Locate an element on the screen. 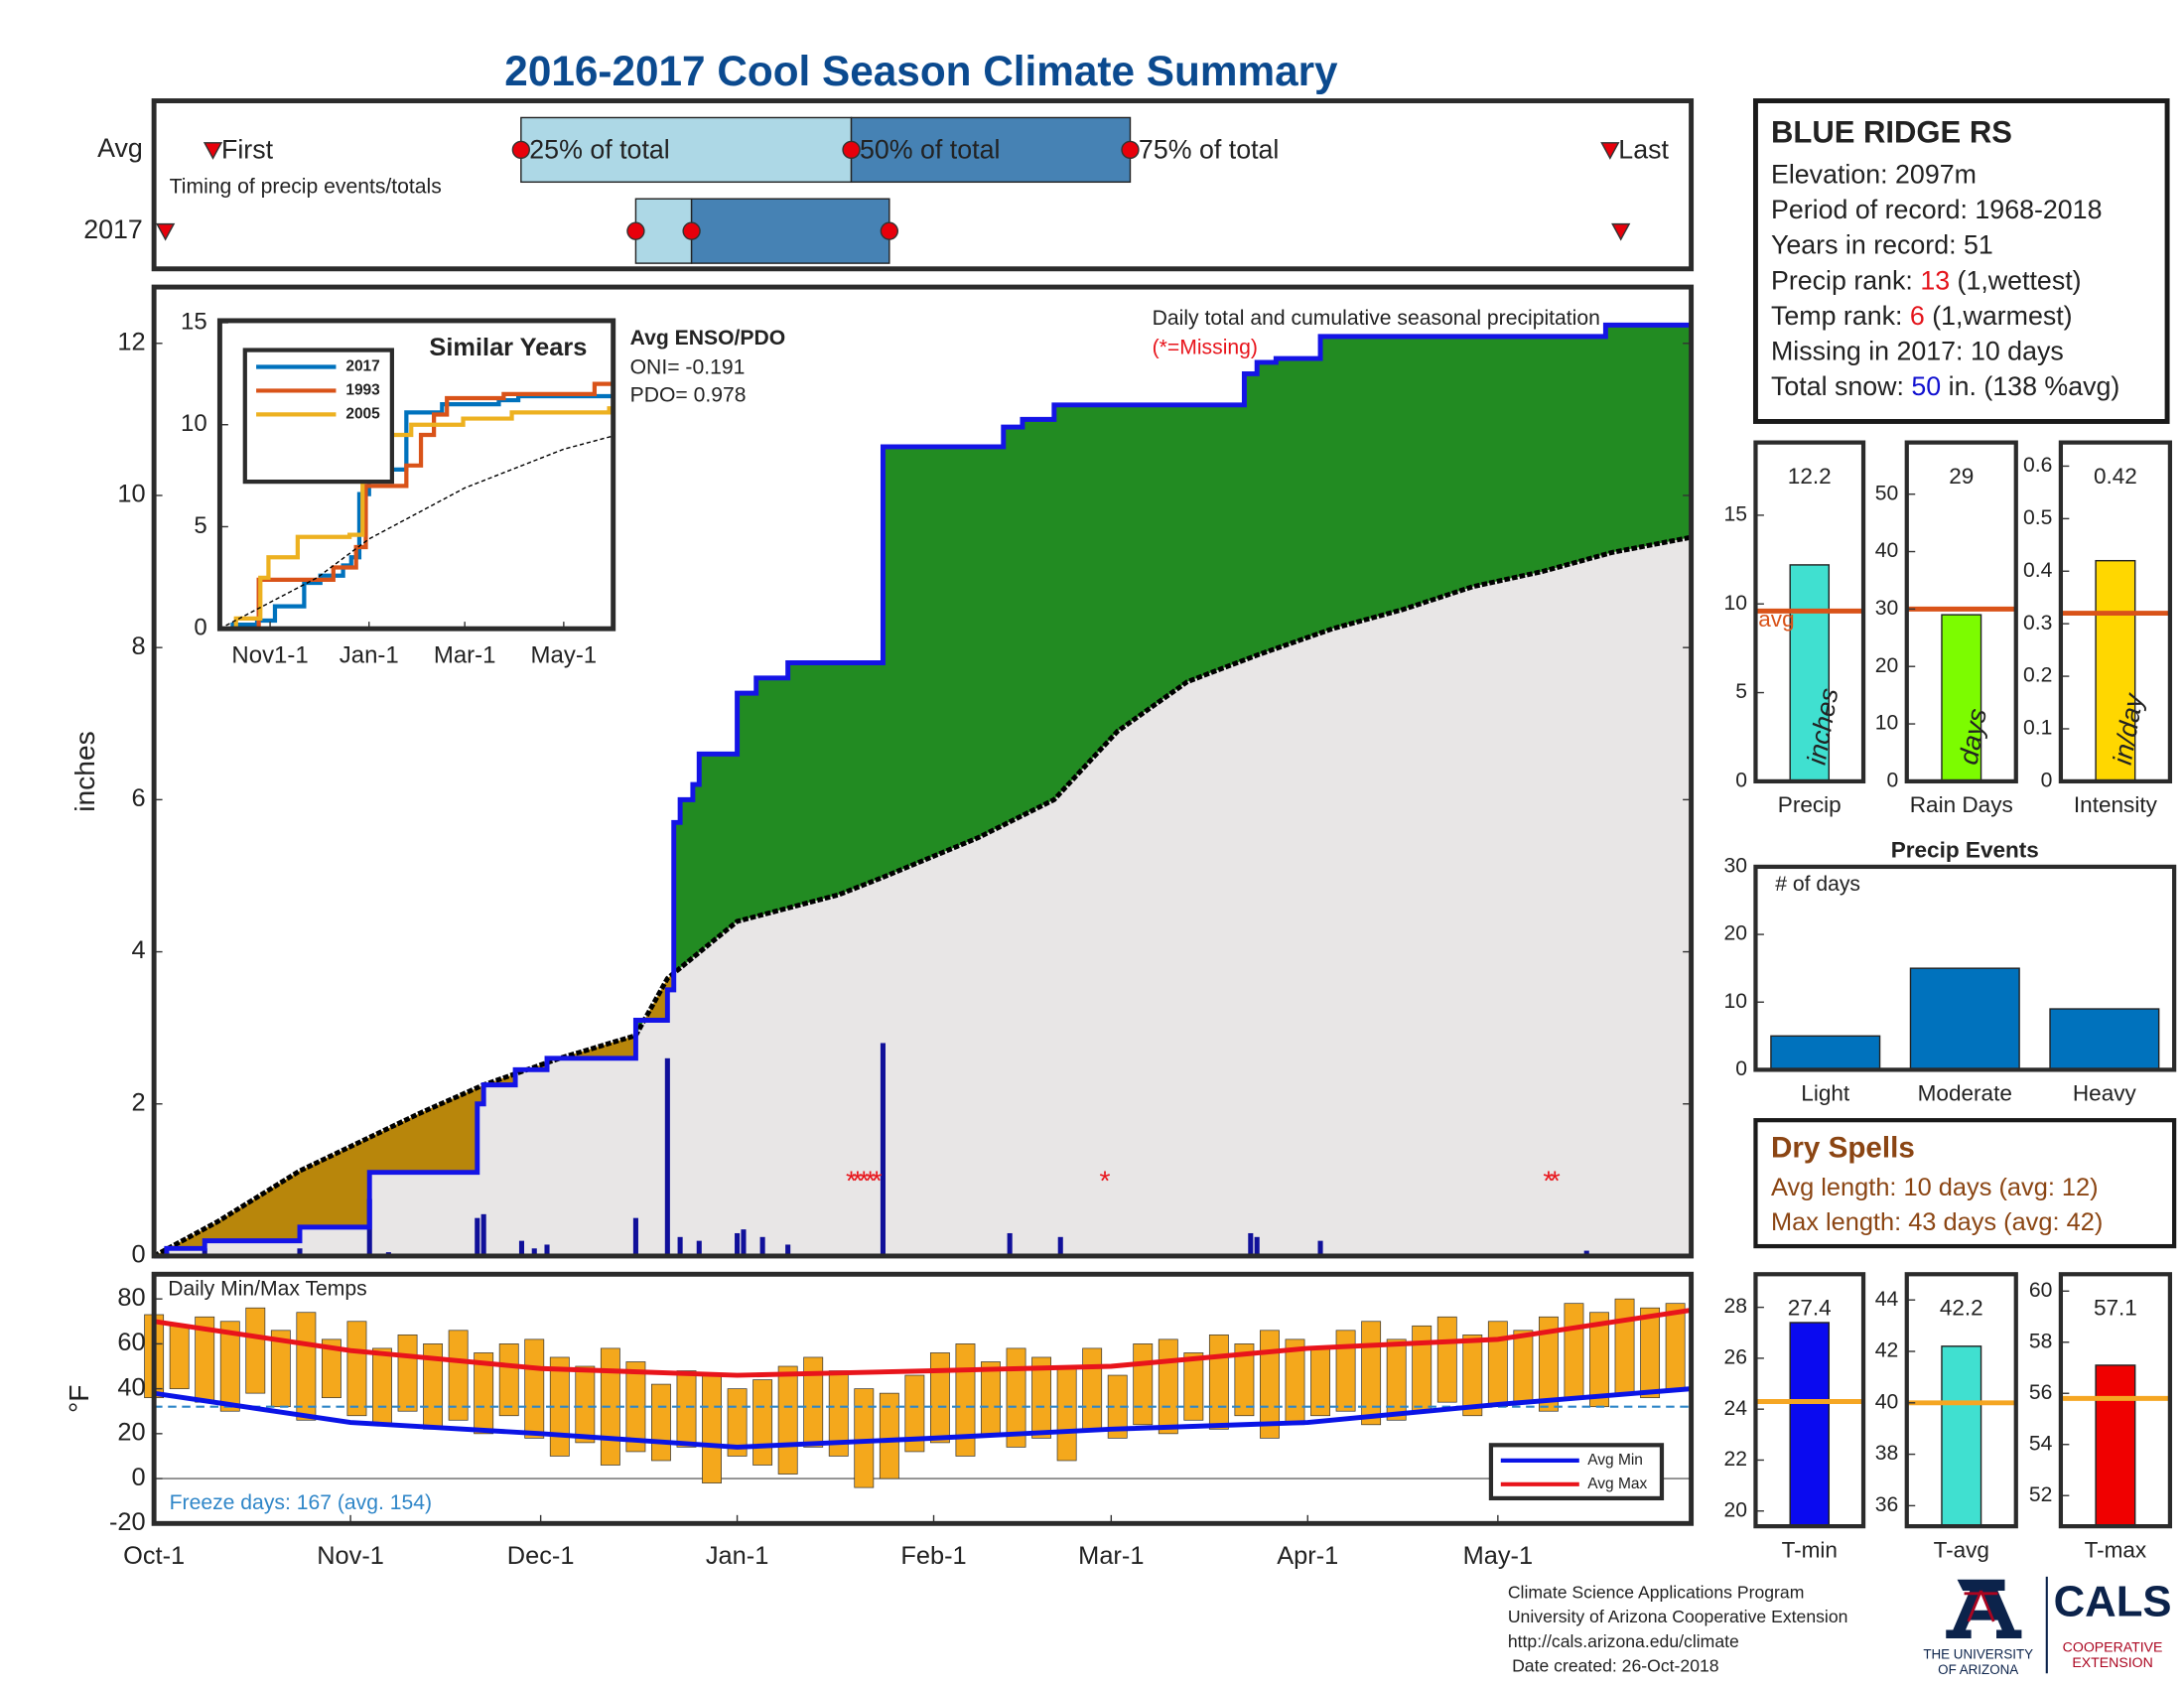 This screenshot has height=1688, width=2184. station-text: Precip rank: is located at coordinates (1845, 280).